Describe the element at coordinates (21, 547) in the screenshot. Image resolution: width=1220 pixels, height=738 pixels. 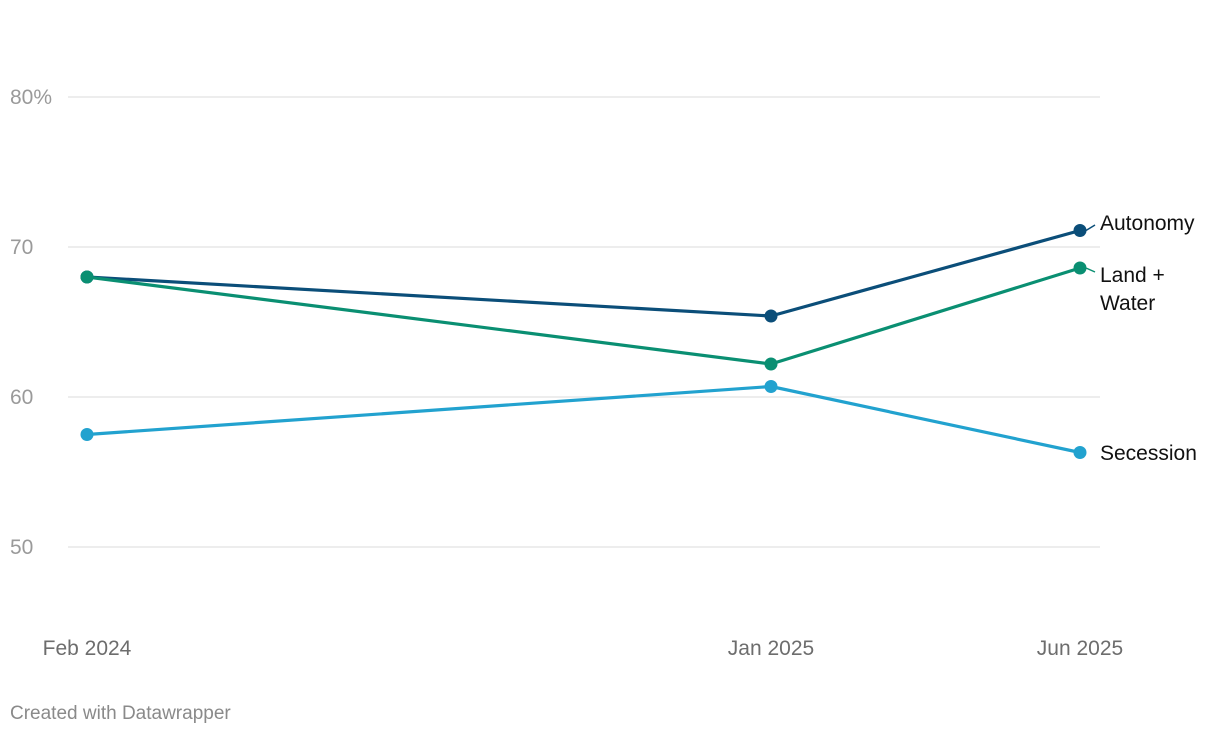
I see `y-tick-label: 50` at that location.